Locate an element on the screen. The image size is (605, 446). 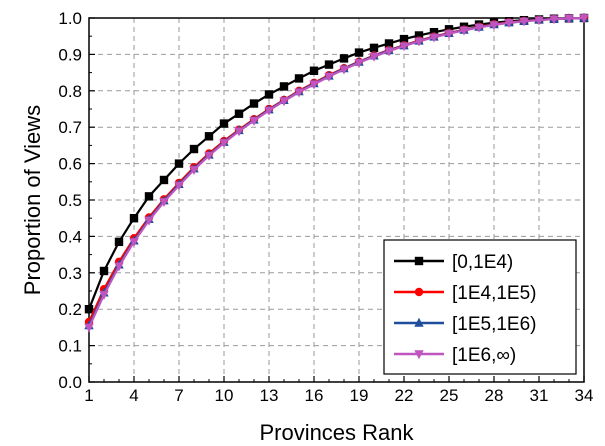
y-tick-label: 1.0 is located at coordinates (70, 18).